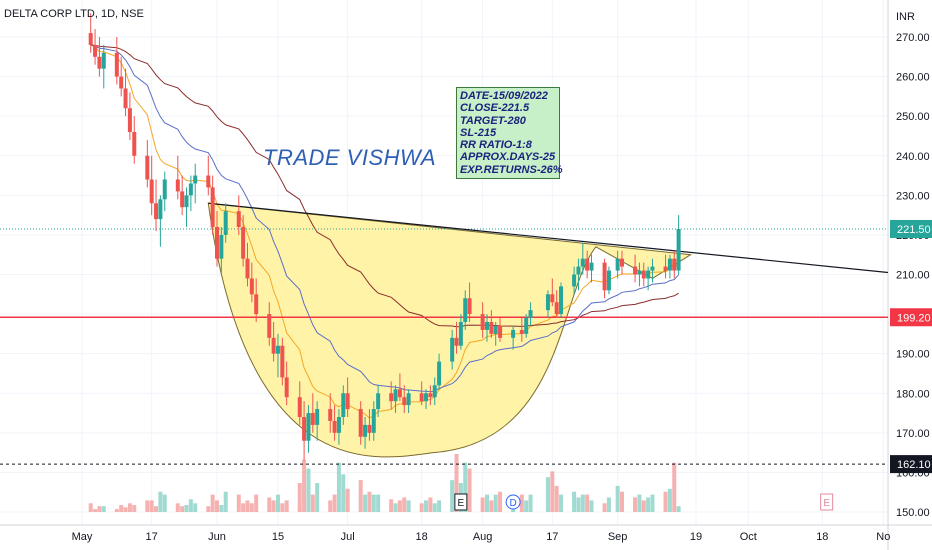 The width and height of the screenshot is (932, 550). Describe the element at coordinates (913, 196) in the screenshot. I see `y-tick-label: 230.00` at that location.